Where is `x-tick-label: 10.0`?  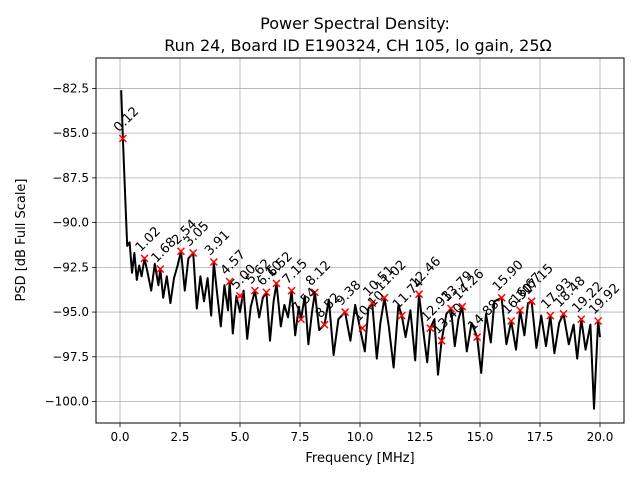 x-tick-label: 10.0 is located at coordinates (360, 437).